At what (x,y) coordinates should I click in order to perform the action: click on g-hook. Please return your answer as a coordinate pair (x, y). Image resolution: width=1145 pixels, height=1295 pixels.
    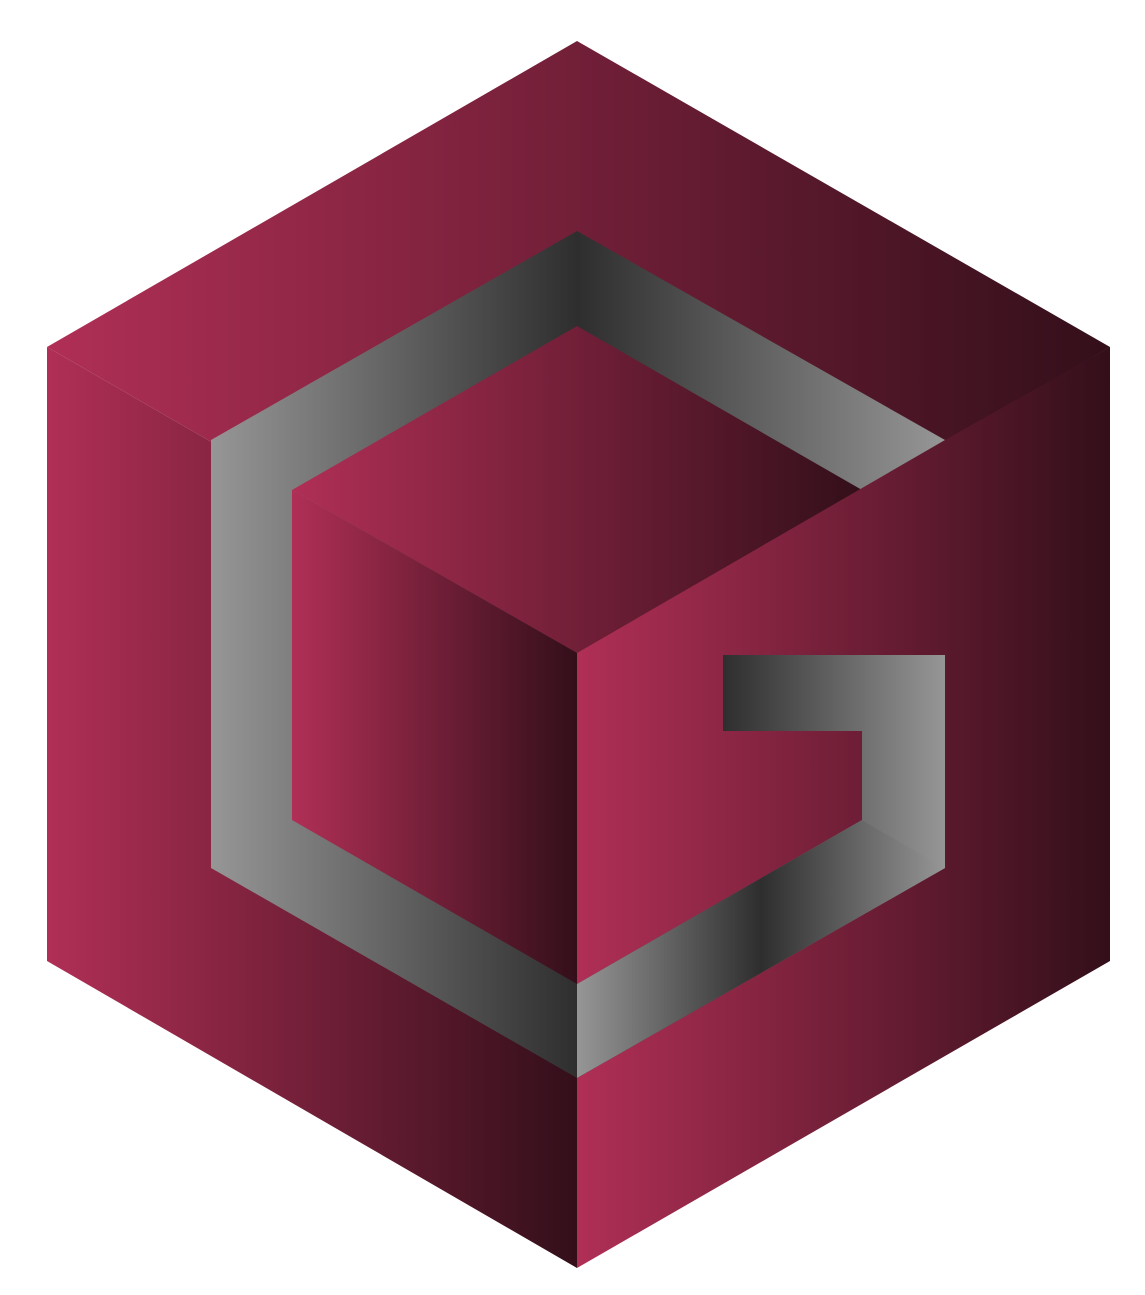
    Looking at the image, I should click on (834, 761).